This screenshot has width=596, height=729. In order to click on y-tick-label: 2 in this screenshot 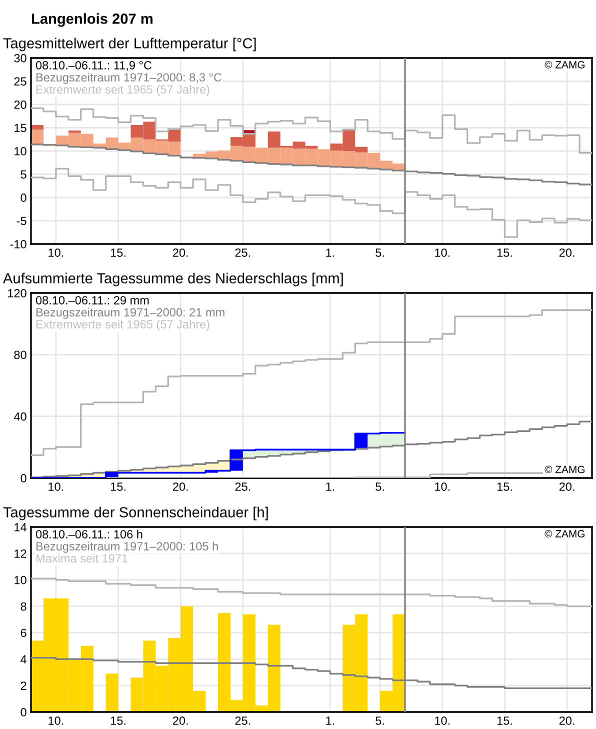, I will do `click(23, 686)`.